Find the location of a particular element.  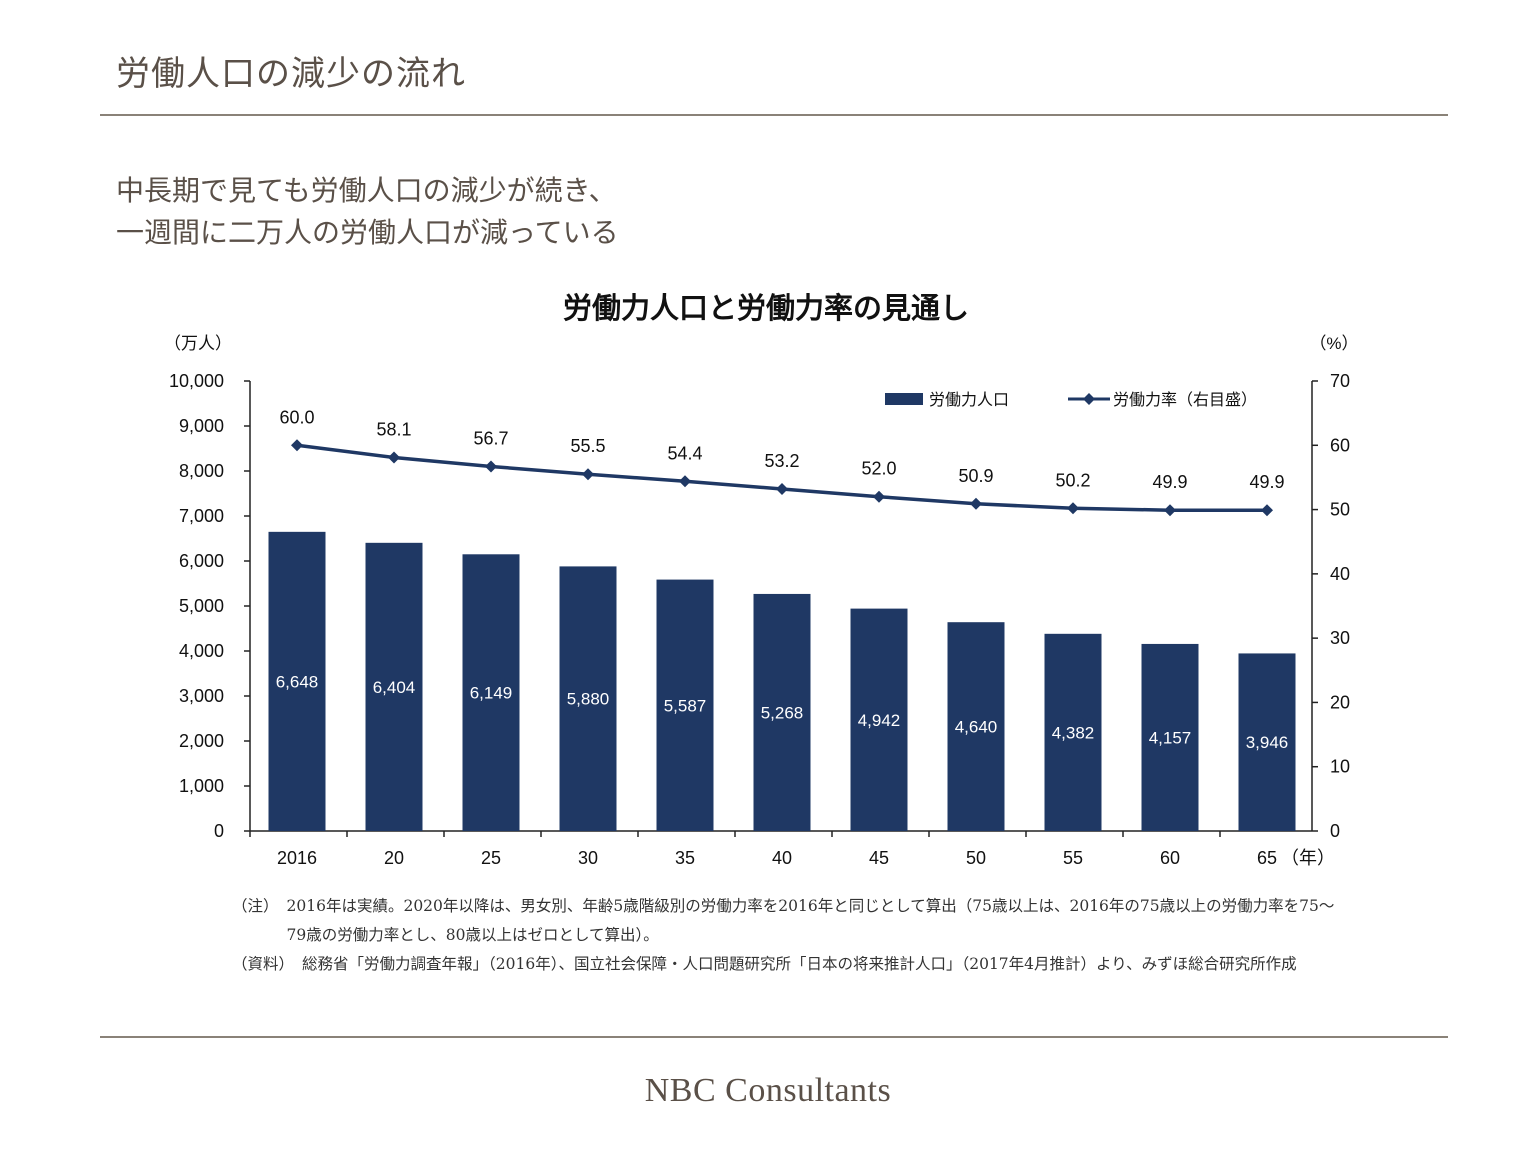

legend-swatch-marker is located at coordinates (1089, 399).